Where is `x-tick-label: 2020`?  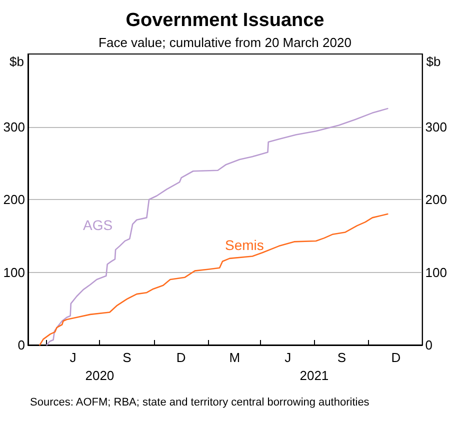
x-tick-label: 2020 is located at coordinates (99, 375).